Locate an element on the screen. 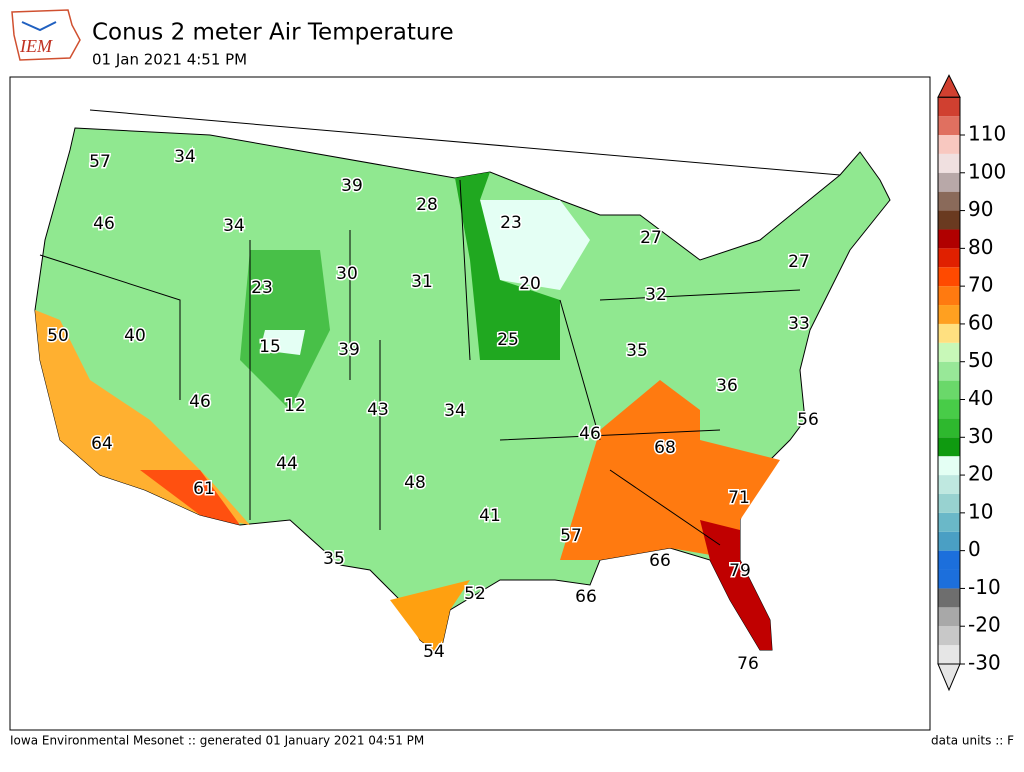  station-label: 41 is located at coordinates (490, 516).